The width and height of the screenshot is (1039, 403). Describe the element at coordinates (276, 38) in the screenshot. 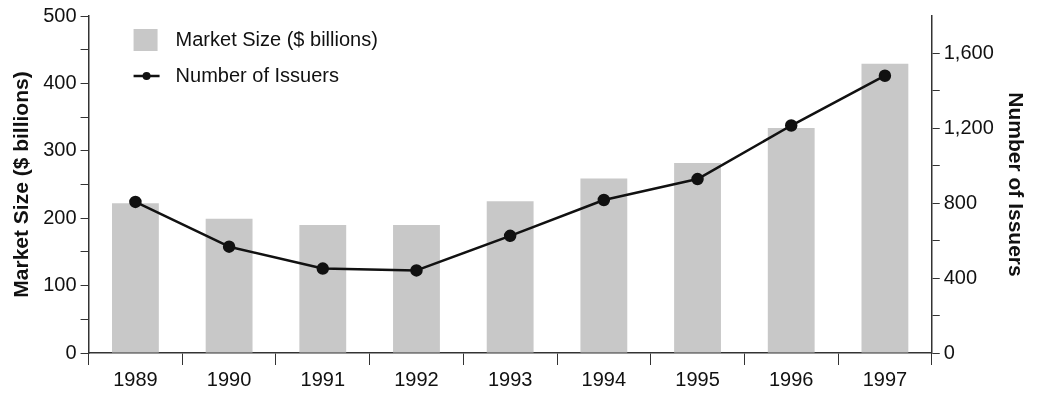

I see `legend-label: Market Size ($ billions)` at that location.